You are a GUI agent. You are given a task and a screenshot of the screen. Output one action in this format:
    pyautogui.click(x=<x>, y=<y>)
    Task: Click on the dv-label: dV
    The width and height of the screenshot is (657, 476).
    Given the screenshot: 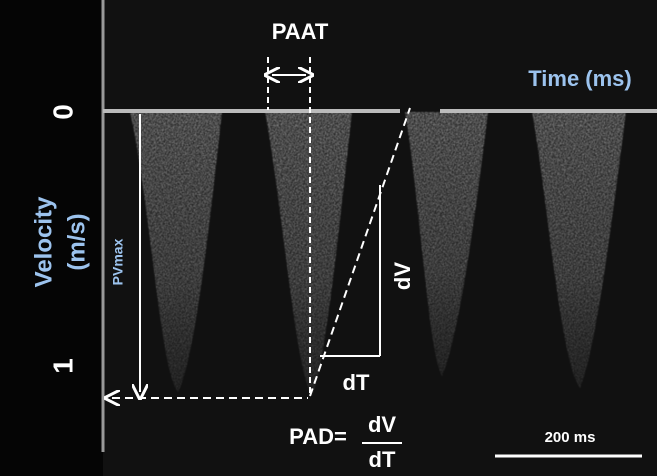 What is the action you would take?
    pyautogui.click(x=402, y=276)
    